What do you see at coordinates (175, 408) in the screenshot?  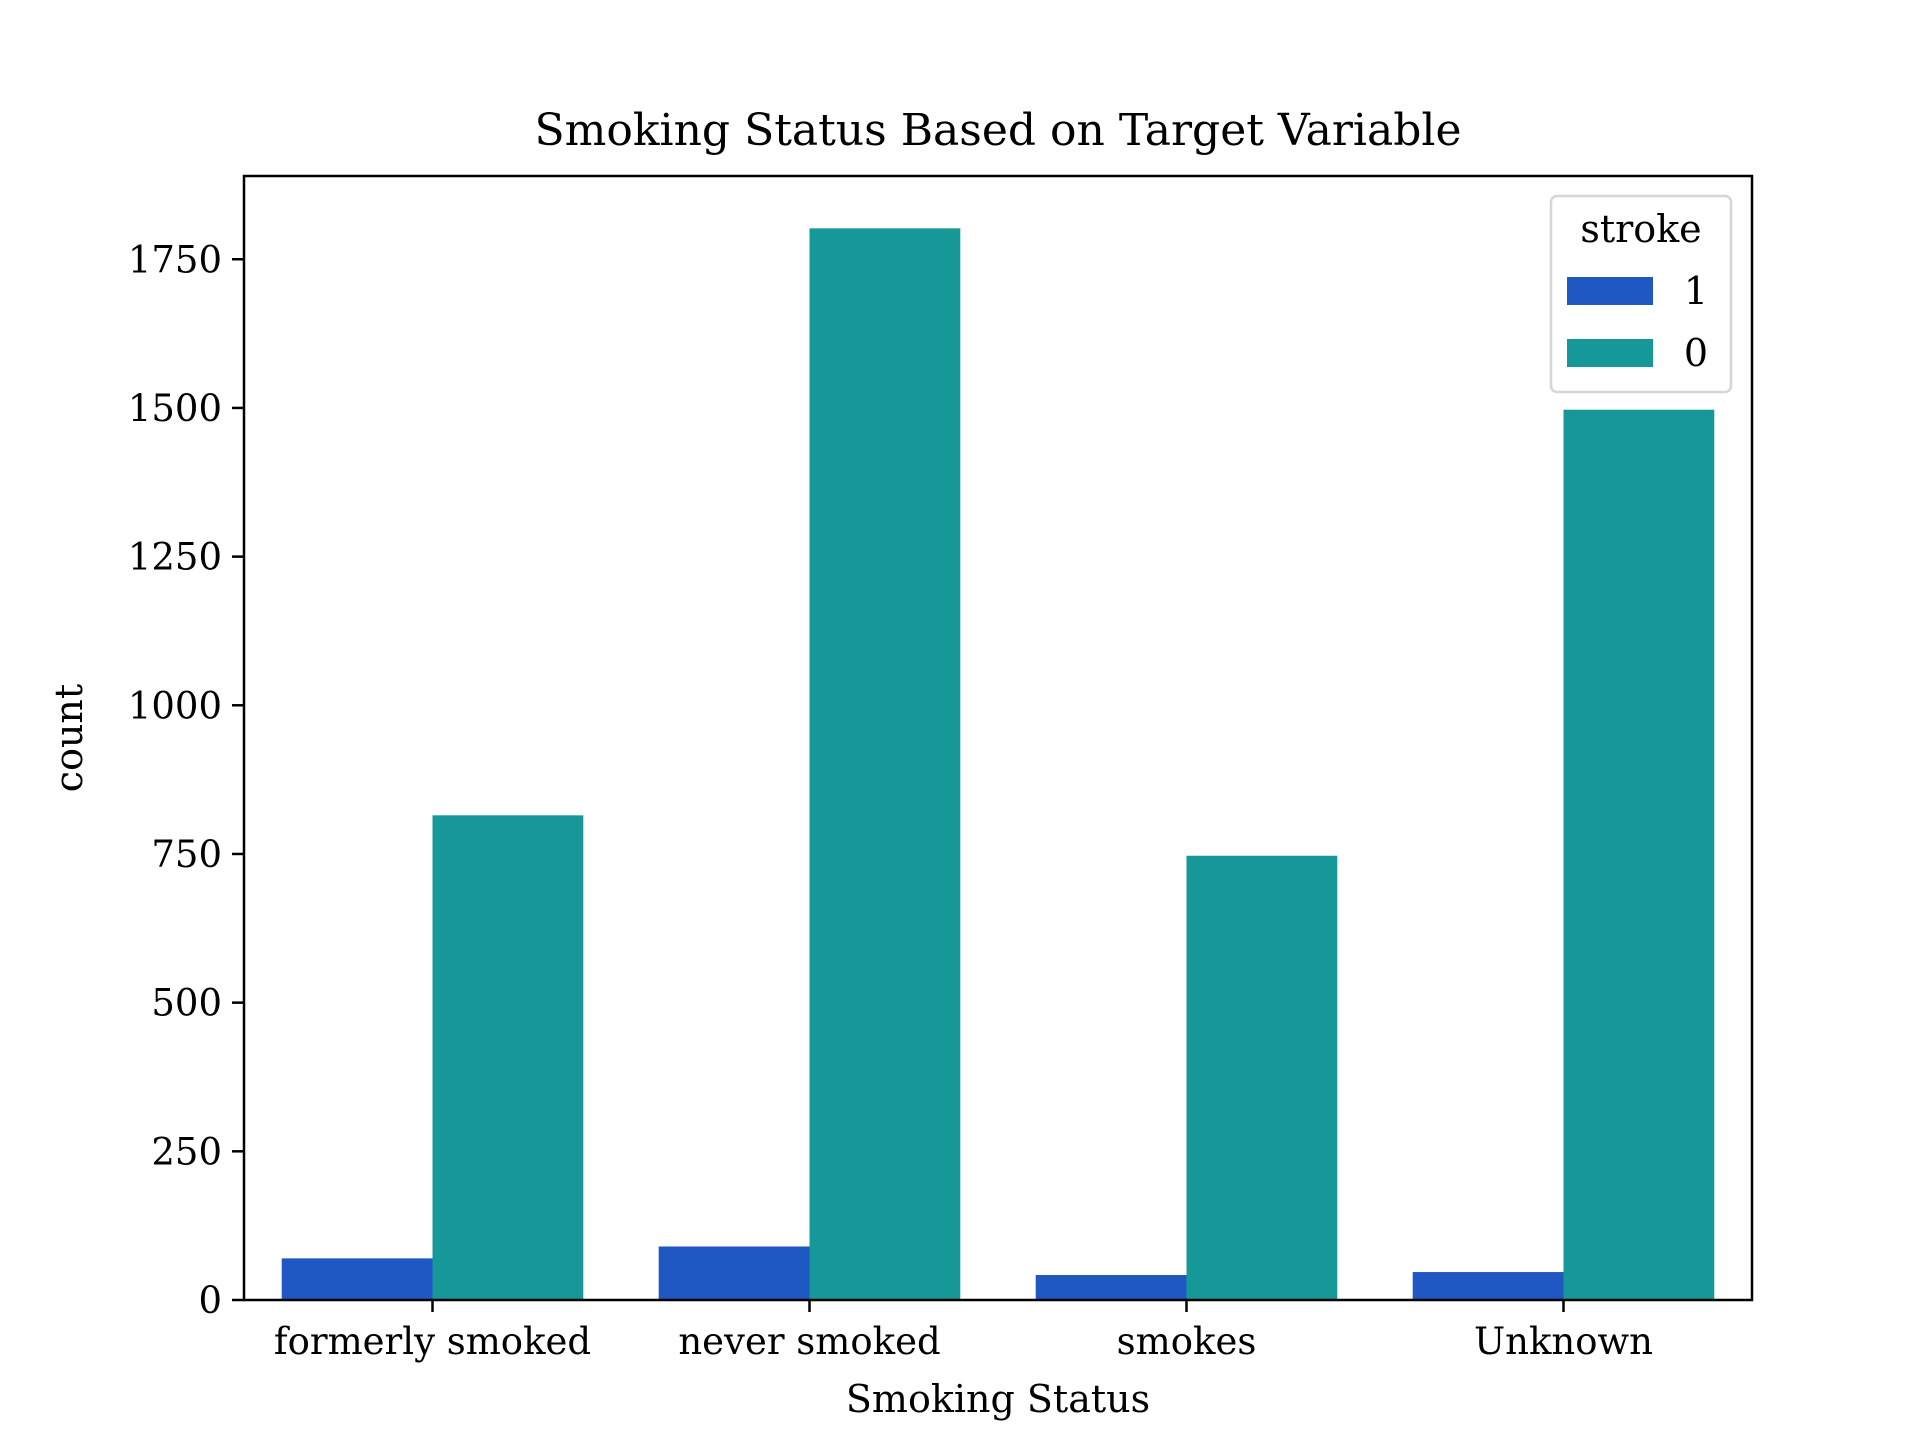 I see `y-tick-label: 1500` at bounding box center [175, 408].